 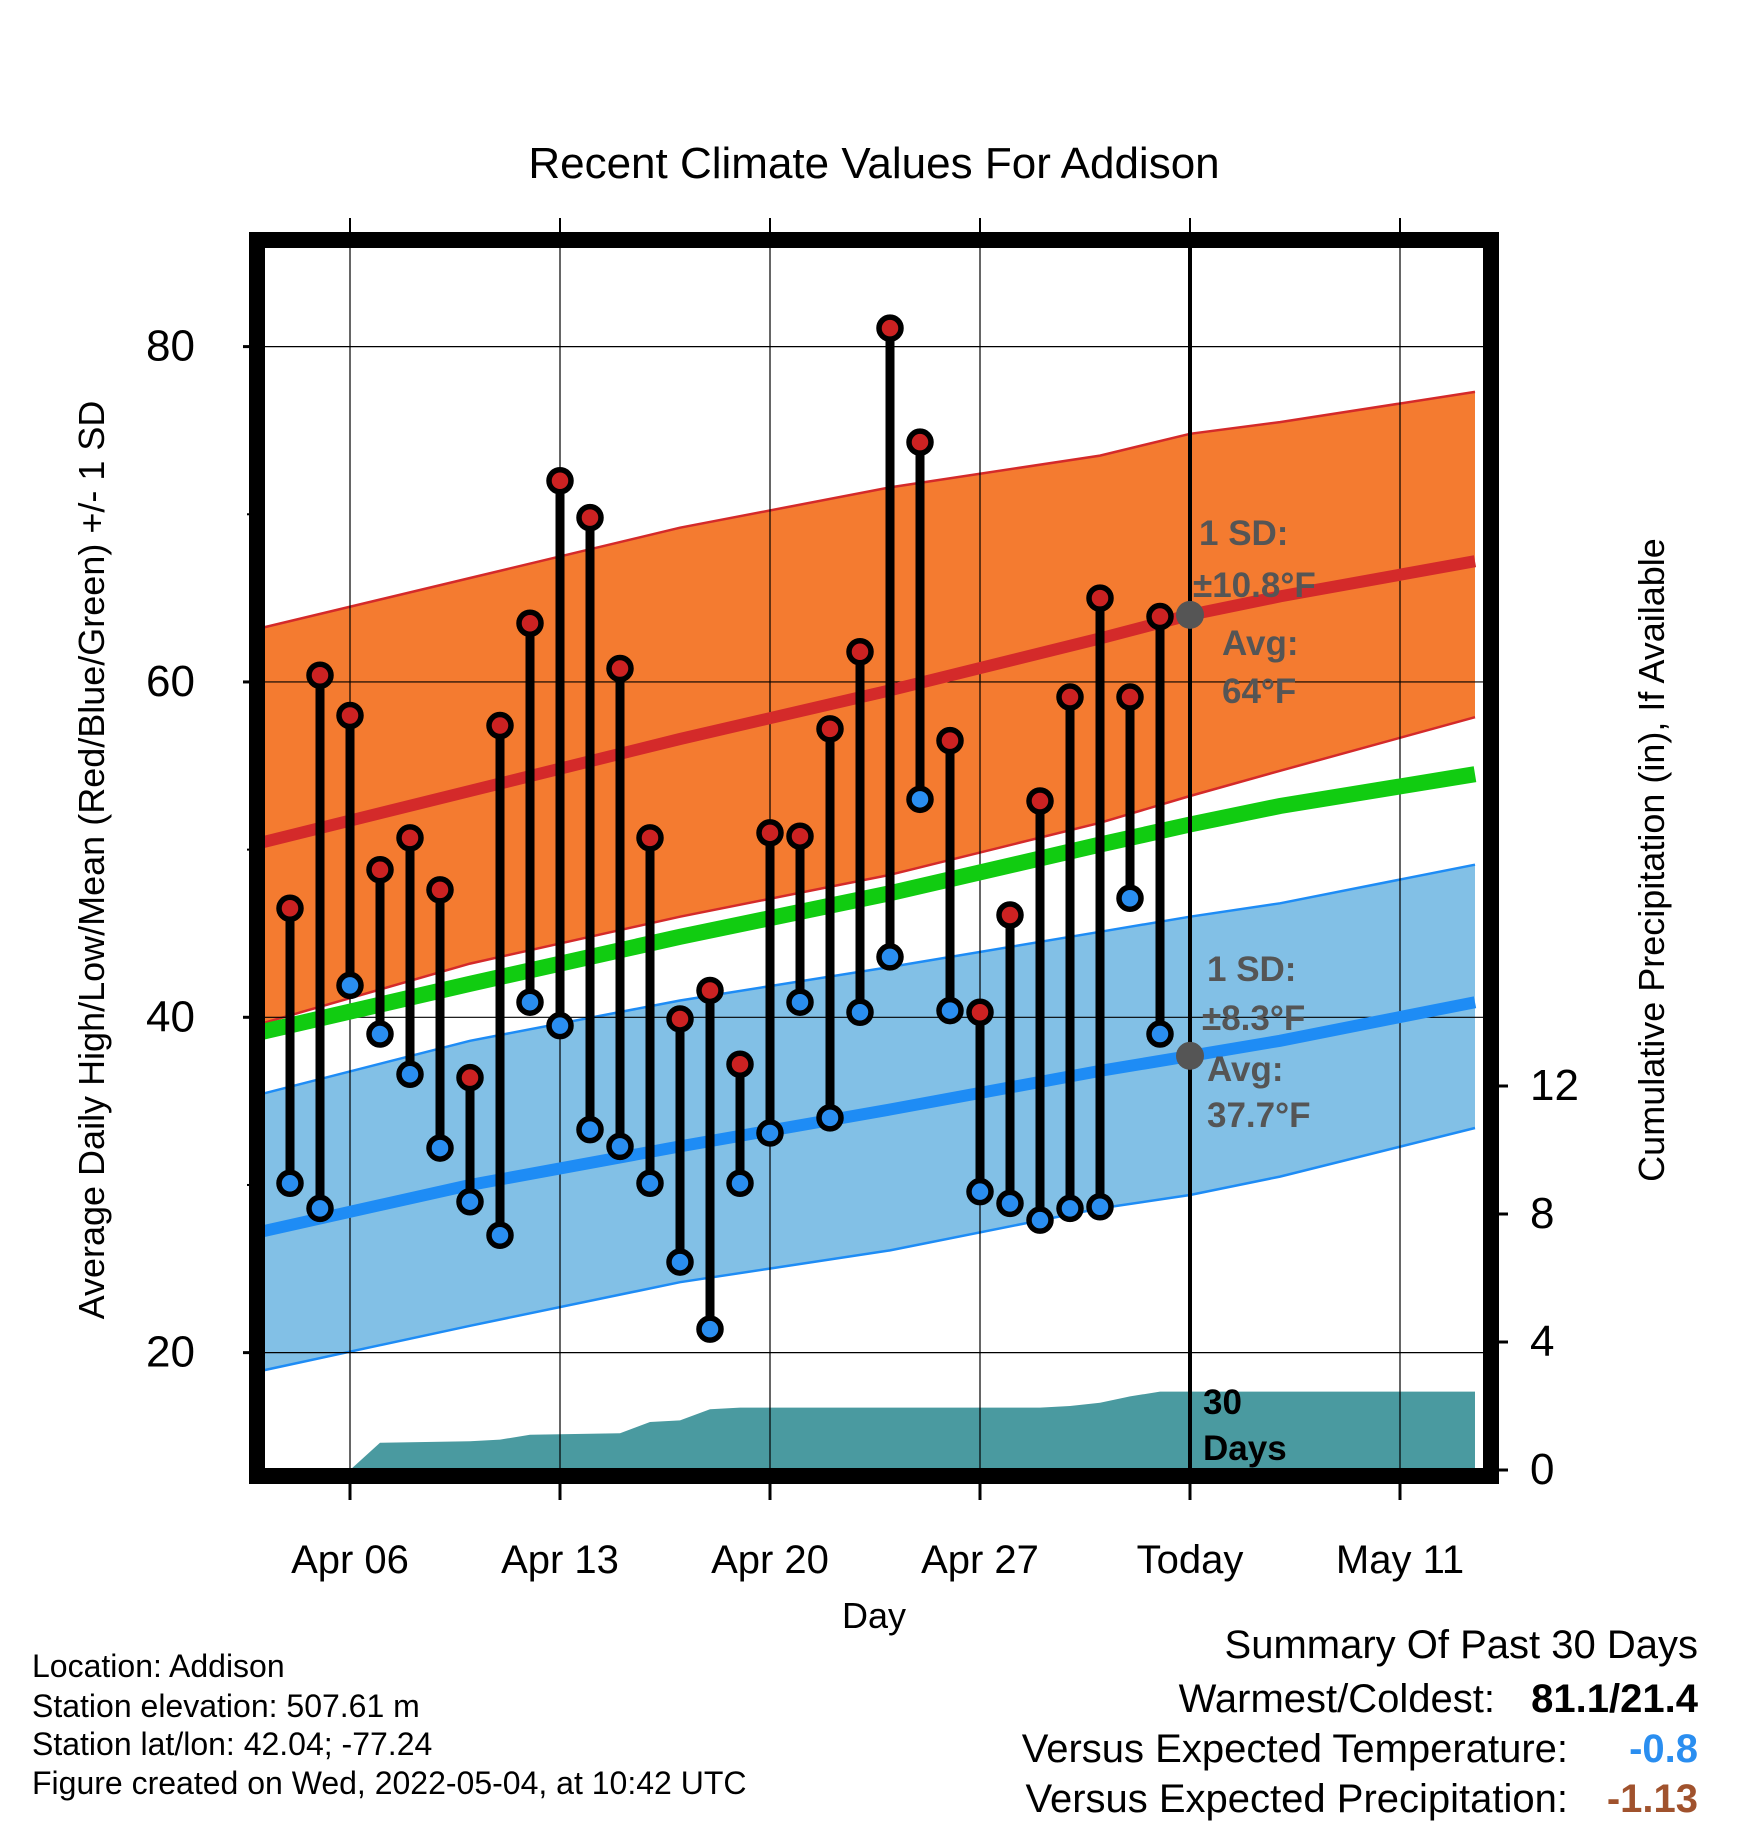 I want to click on warm-cold-label: Warmest/Coldest:, so click(x=1337, y=1699).